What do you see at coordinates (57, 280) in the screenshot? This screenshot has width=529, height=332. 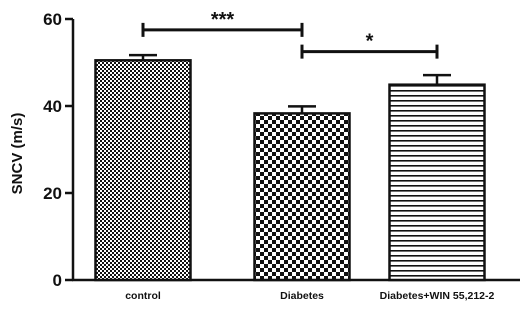 I see `y-tick-label-0: 0` at bounding box center [57, 280].